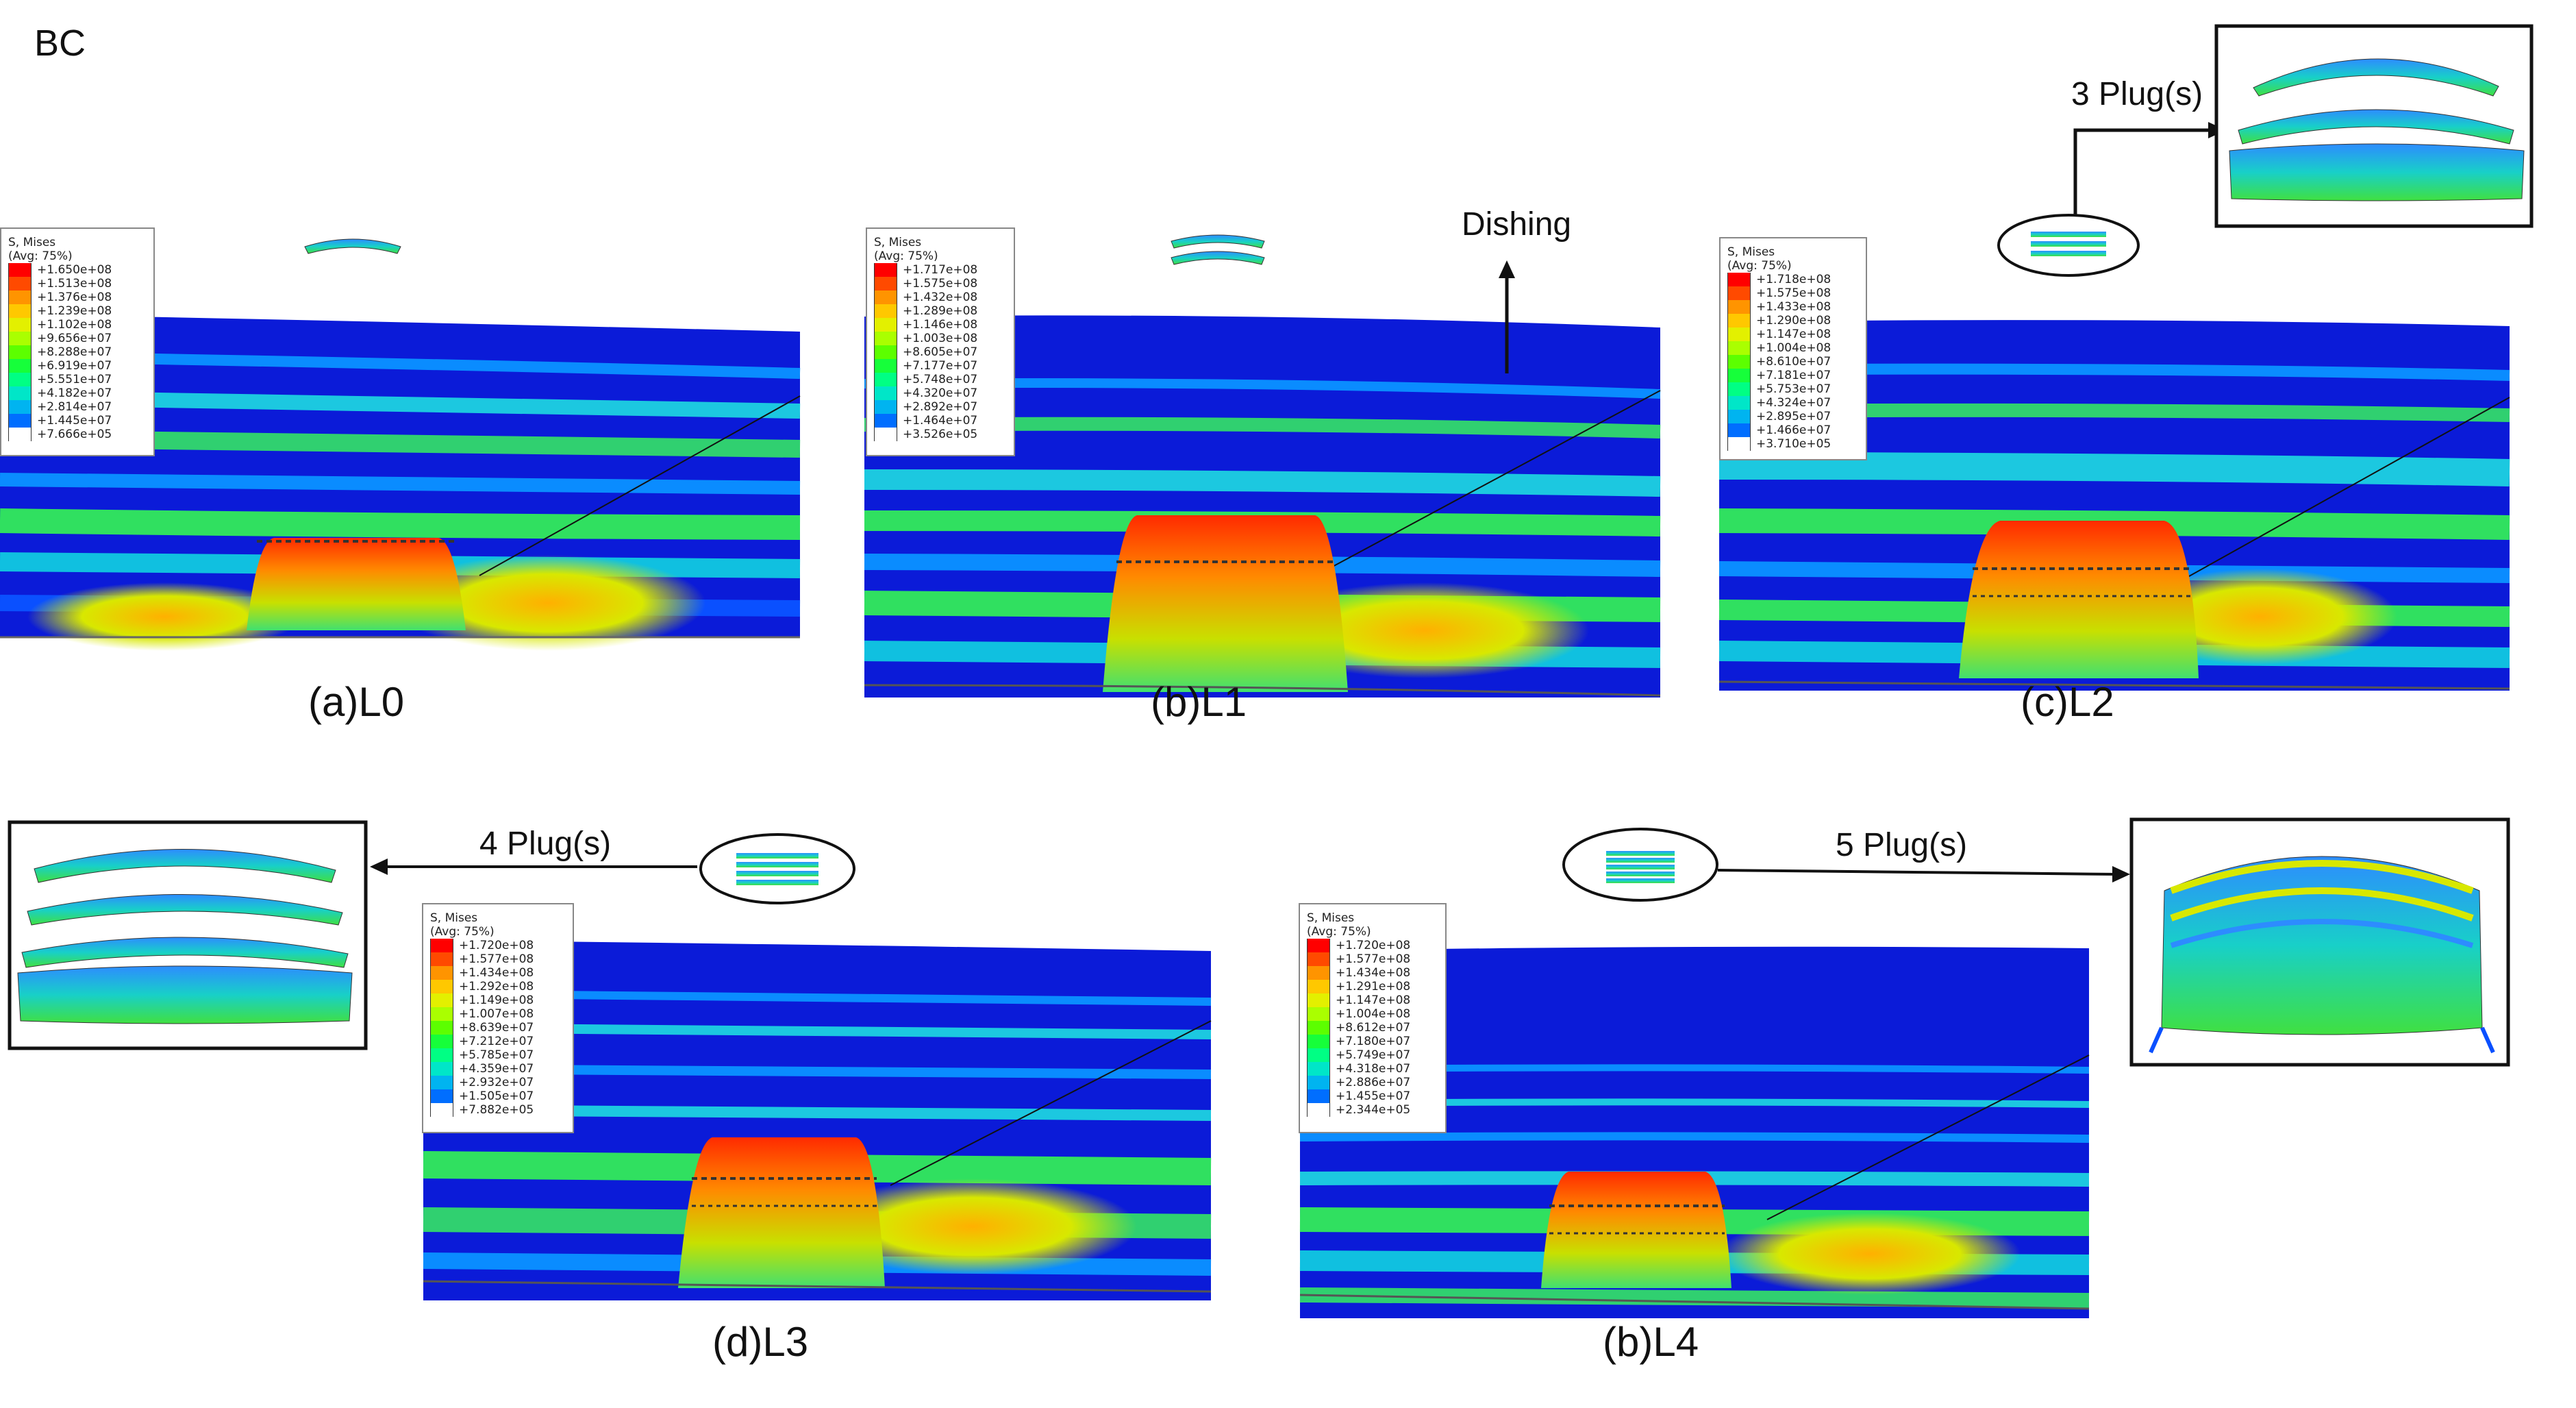 The image size is (2576, 1408). I want to click on legend-value: +8.288e+07, so click(74, 352).